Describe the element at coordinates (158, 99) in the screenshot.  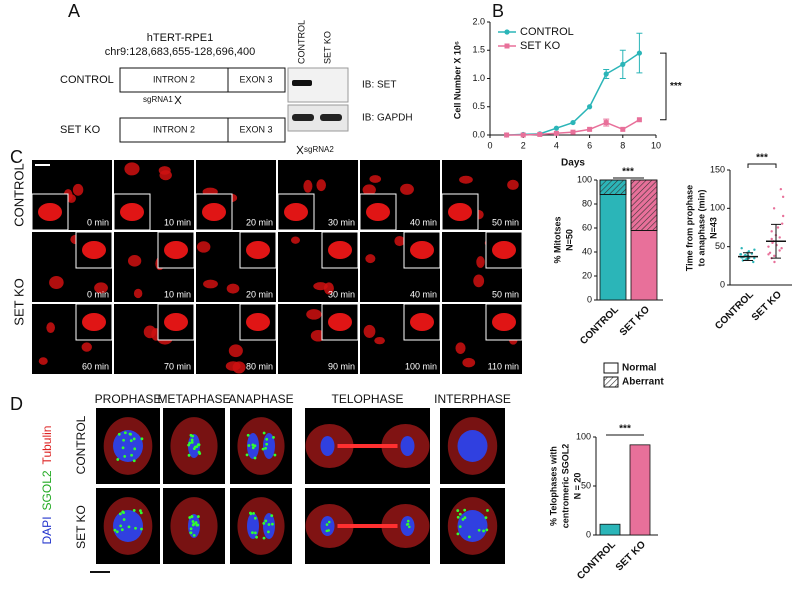
I see `guide-label: sgRNA1` at that location.